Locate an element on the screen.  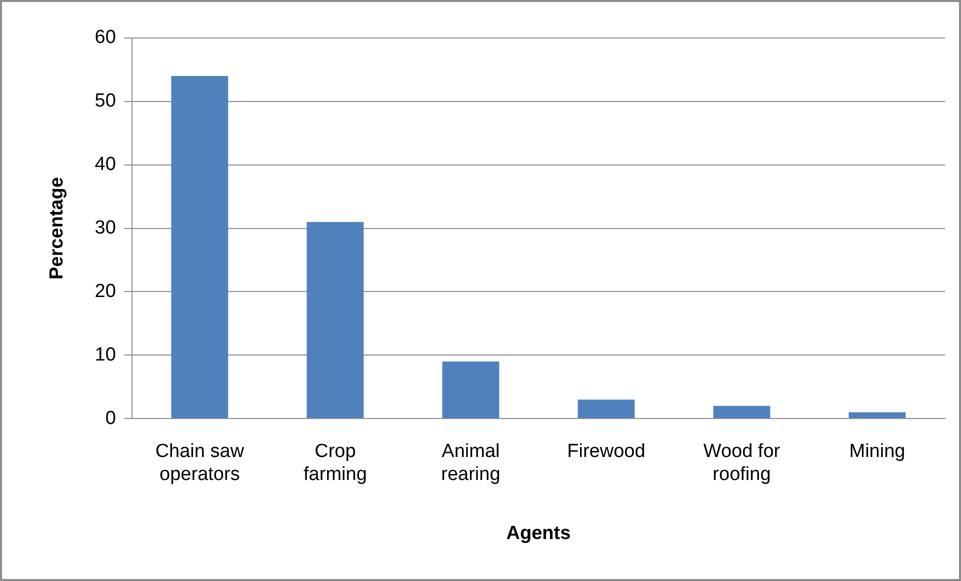
x-tick-label: Wood for roofing is located at coordinates (742, 463).